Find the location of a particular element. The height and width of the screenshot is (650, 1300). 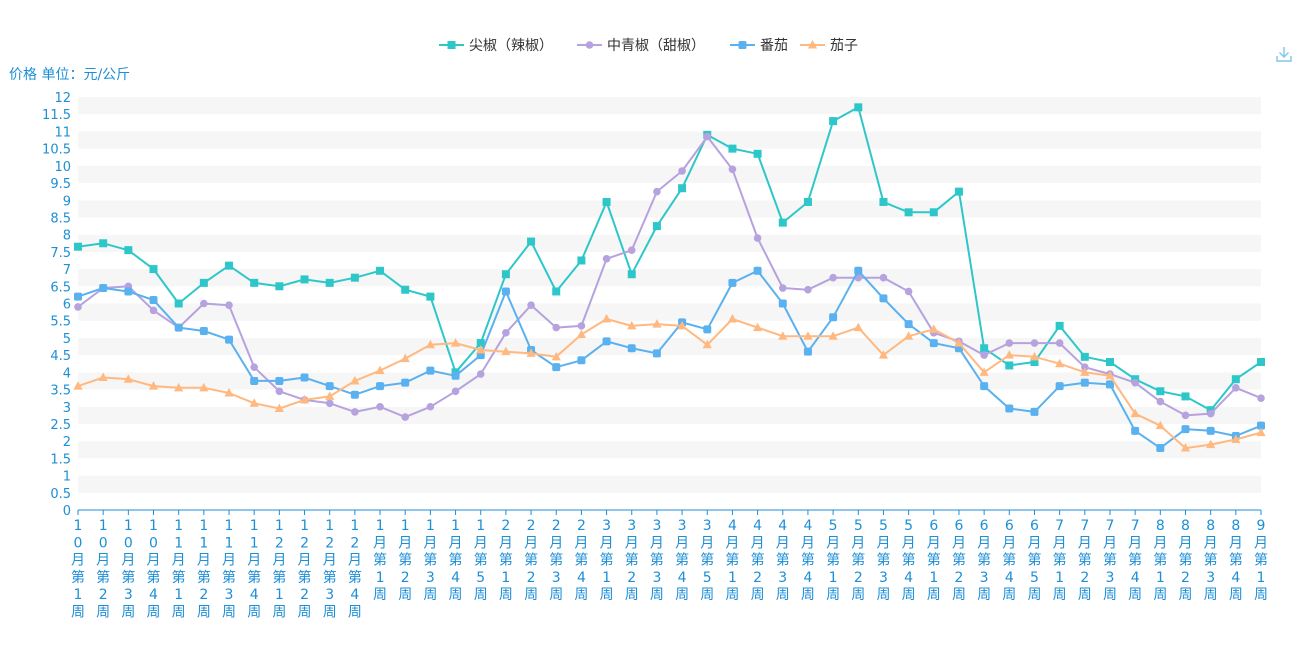

legend-item: 番茄 is located at coordinates (759, 45).